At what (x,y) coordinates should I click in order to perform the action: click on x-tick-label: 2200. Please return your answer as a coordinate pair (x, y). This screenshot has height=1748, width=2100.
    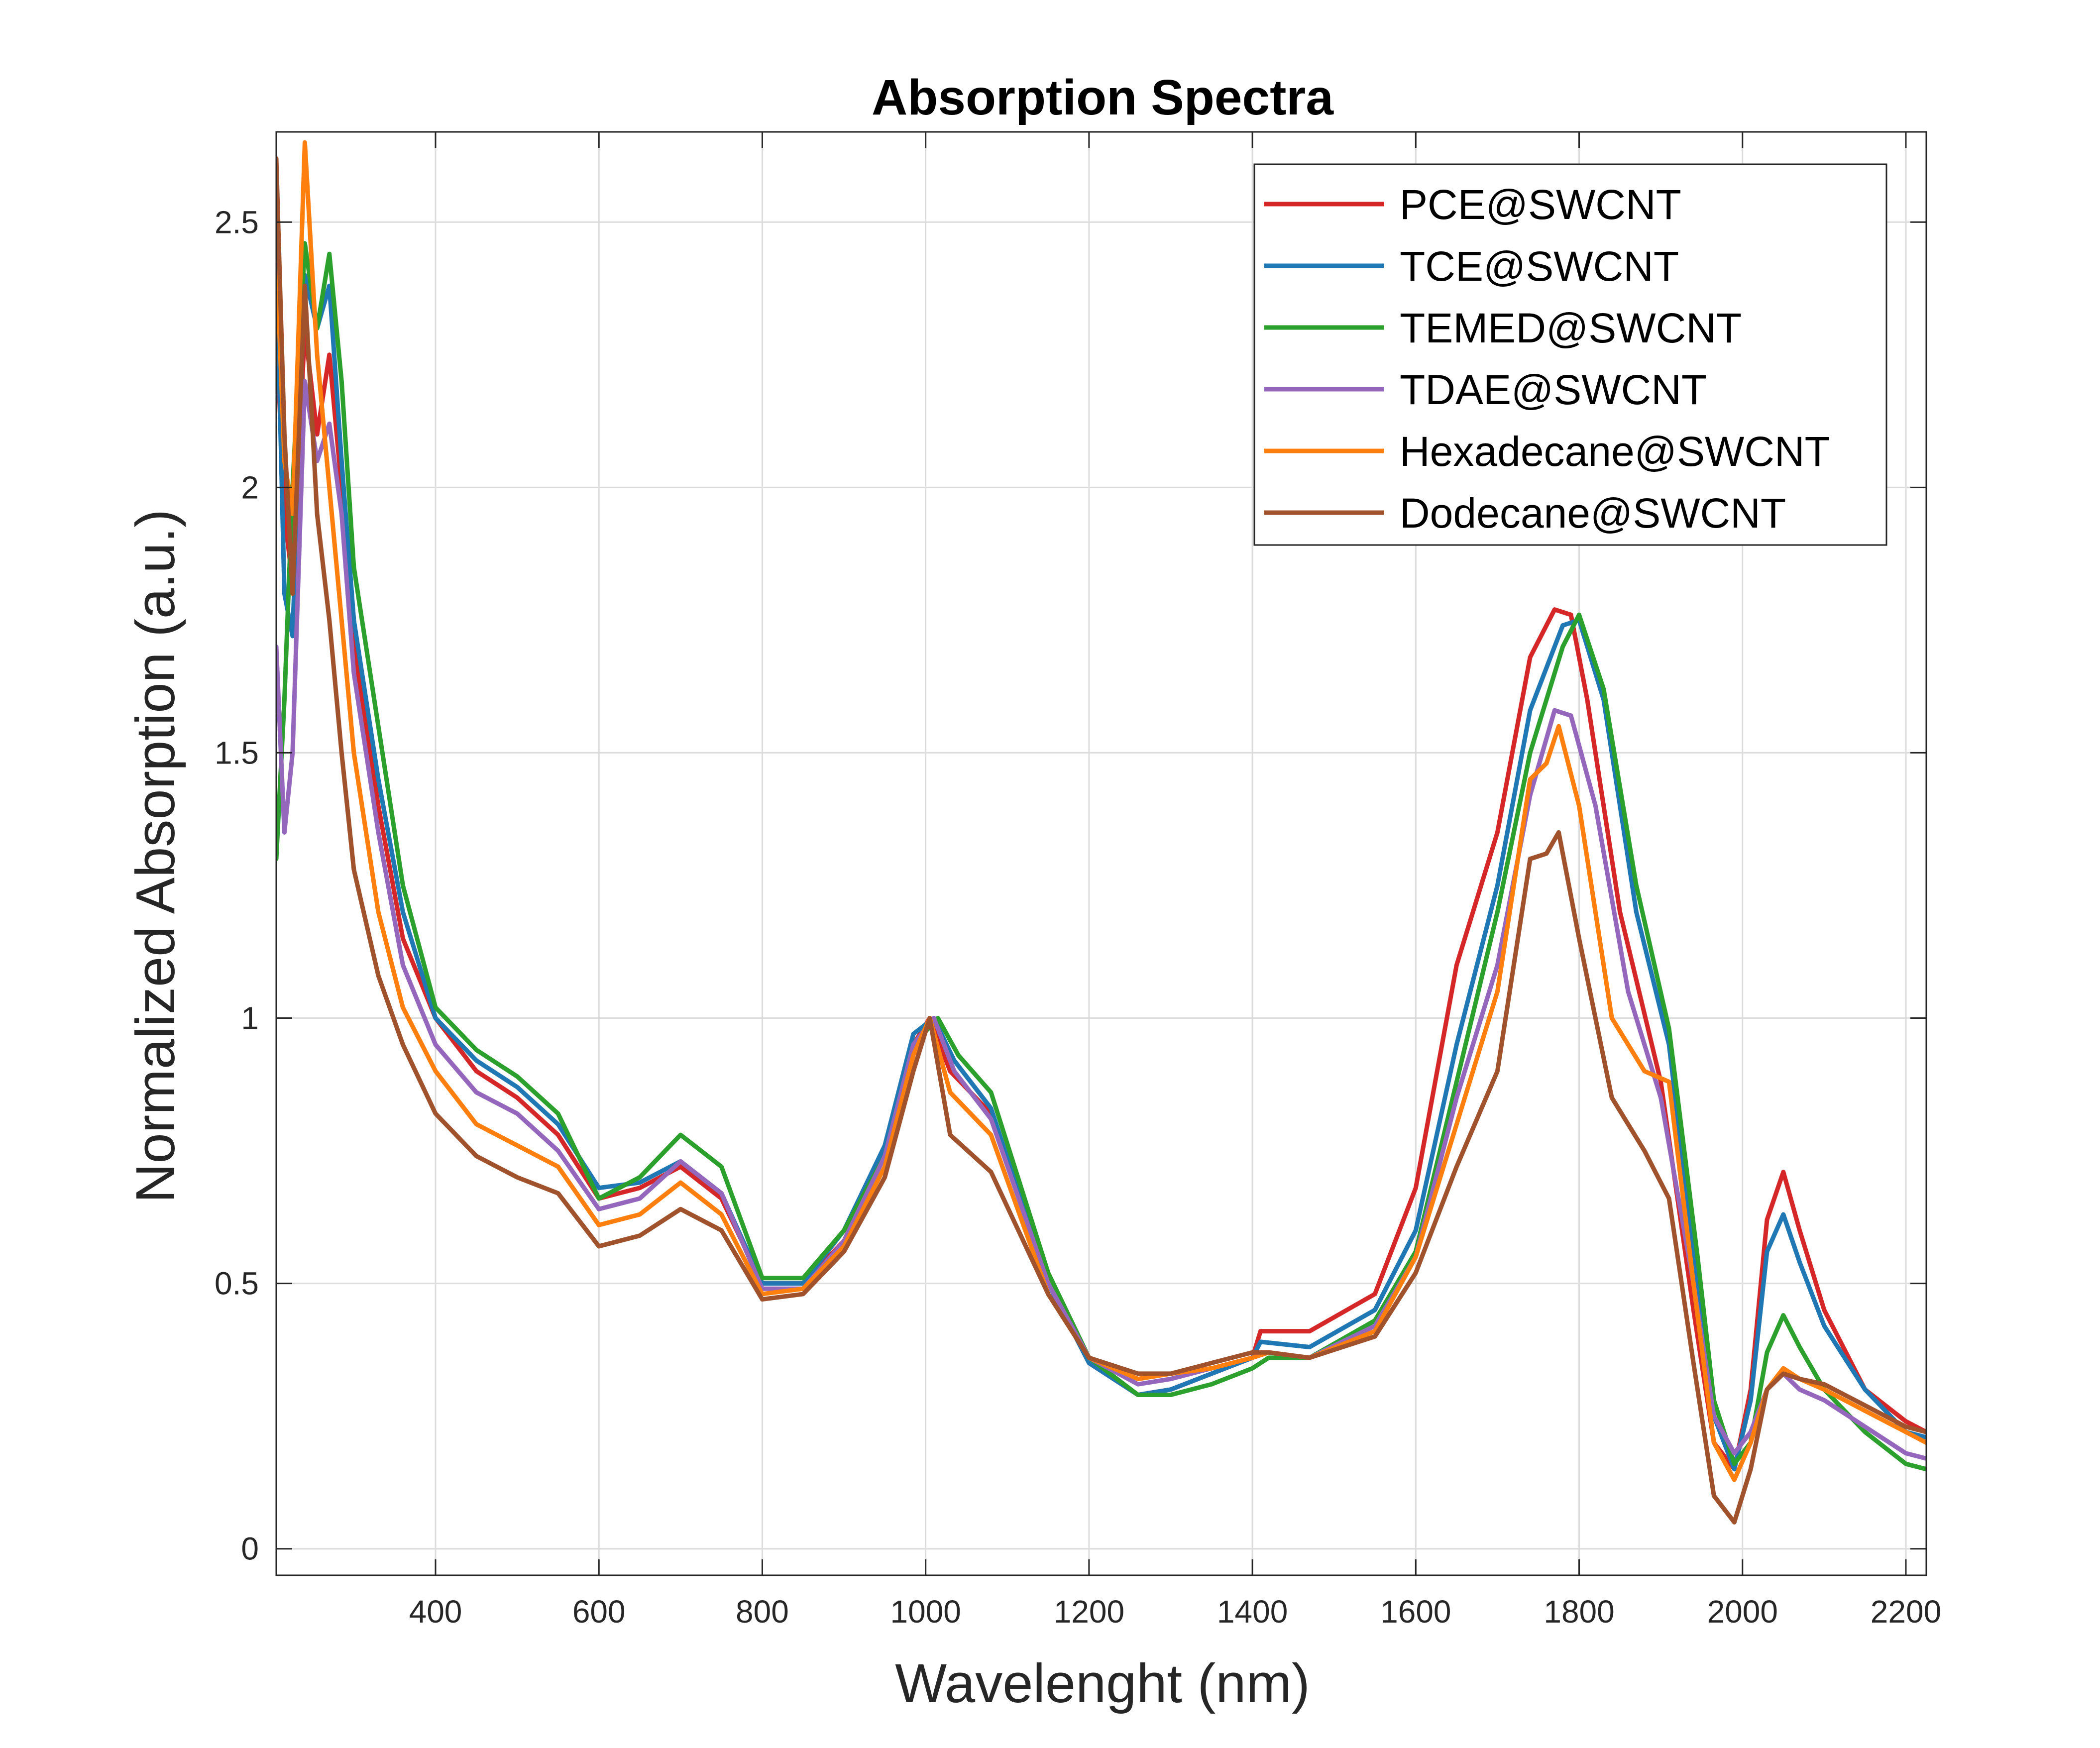
    Looking at the image, I should click on (1906, 1612).